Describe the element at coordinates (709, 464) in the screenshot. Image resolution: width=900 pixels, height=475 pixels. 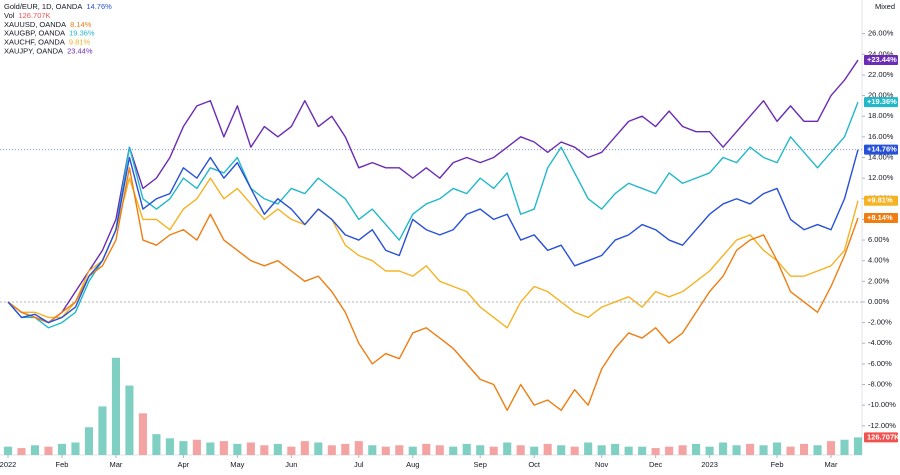
I see `x-tick-label: 2023` at that location.